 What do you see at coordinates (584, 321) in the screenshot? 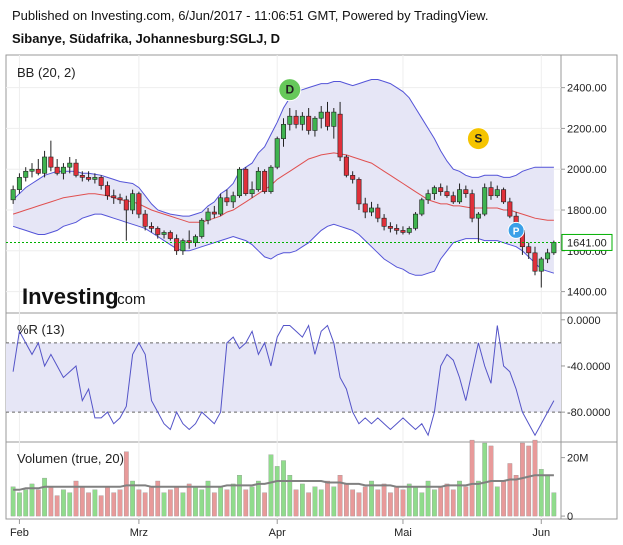
I see `williams-r-tick-label: 0.0000` at bounding box center [584, 321].